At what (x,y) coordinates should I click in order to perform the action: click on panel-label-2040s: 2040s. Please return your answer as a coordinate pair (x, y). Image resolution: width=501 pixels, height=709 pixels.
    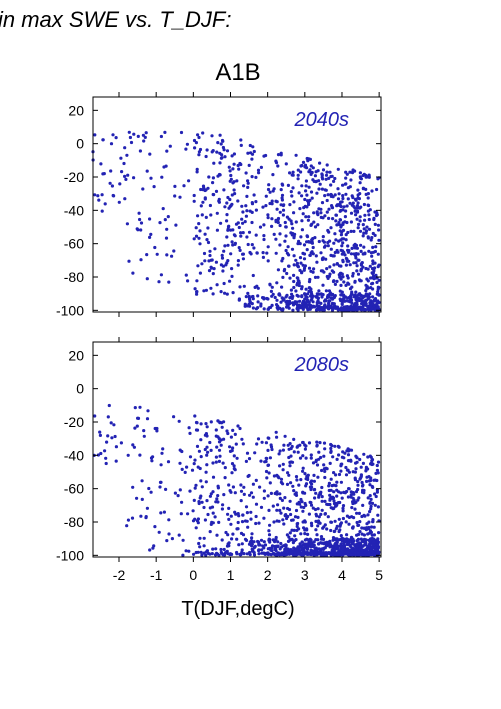
    Looking at the image, I should click on (322, 120).